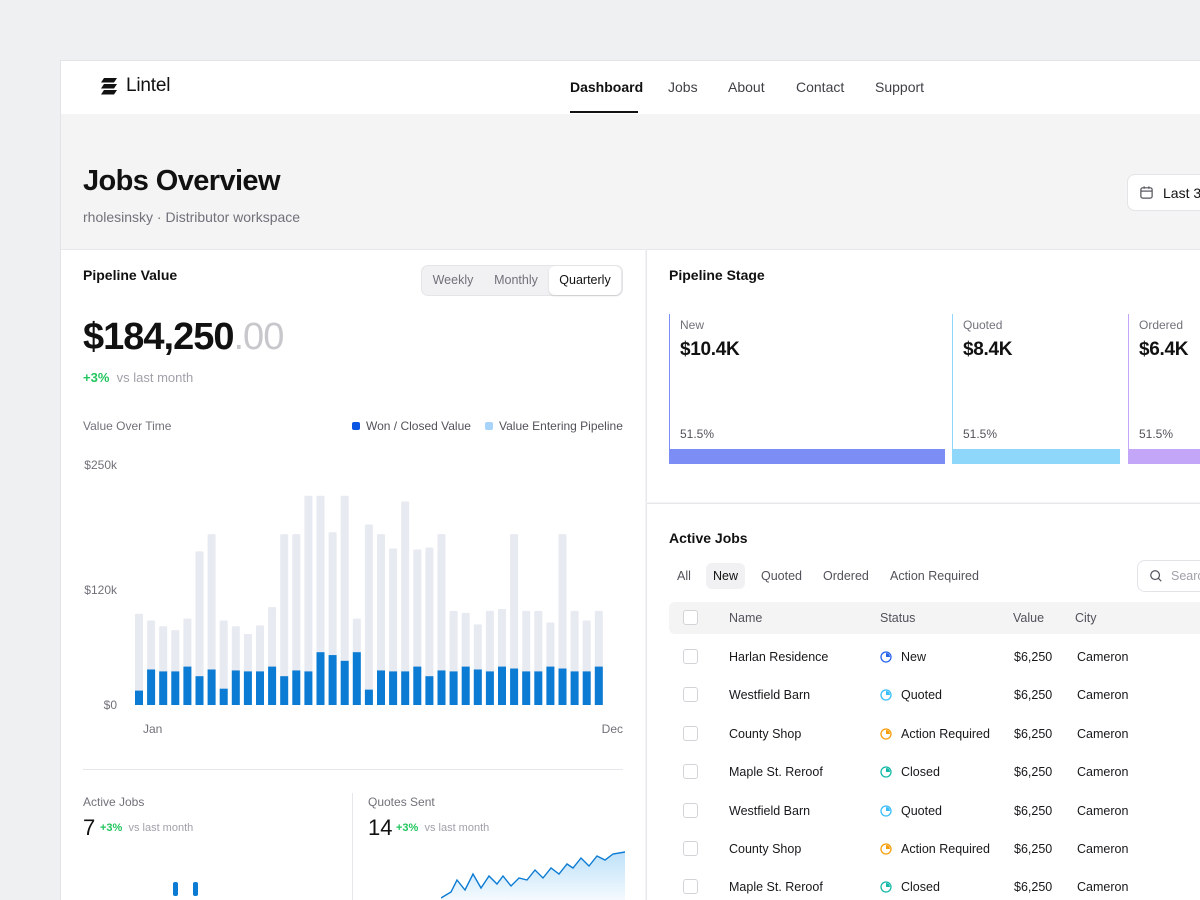  What do you see at coordinates (1086, 618) in the screenshot?
I see `col-city: City` at bounding box center [1086, 618].